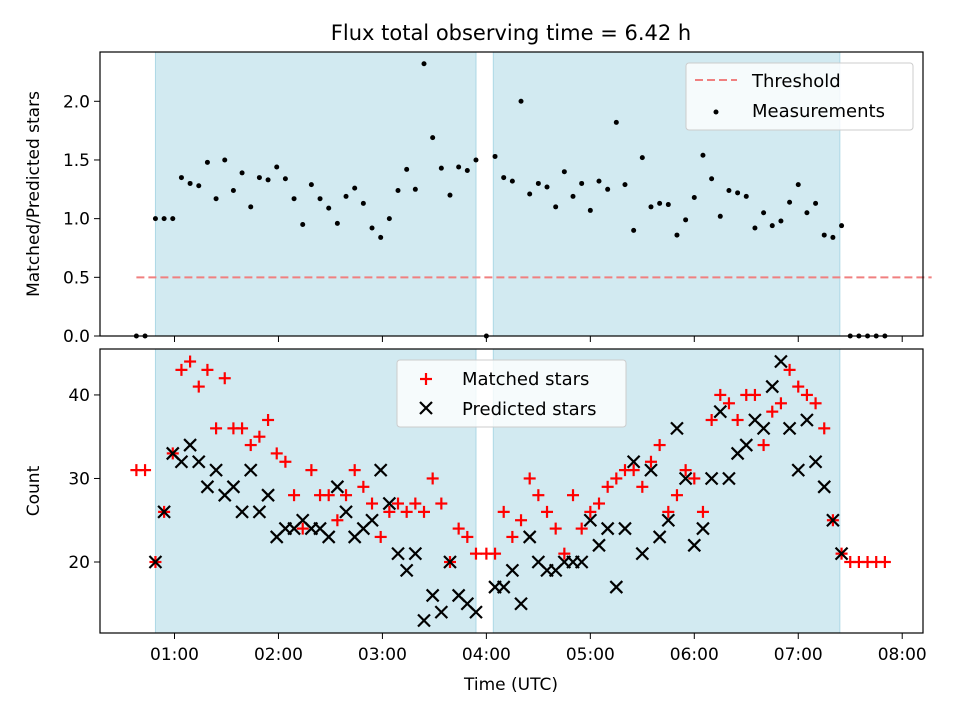  Describe the element at coordinates (278, 655) in the screenshot. I see `x-tick-label: 02:00` at that location.